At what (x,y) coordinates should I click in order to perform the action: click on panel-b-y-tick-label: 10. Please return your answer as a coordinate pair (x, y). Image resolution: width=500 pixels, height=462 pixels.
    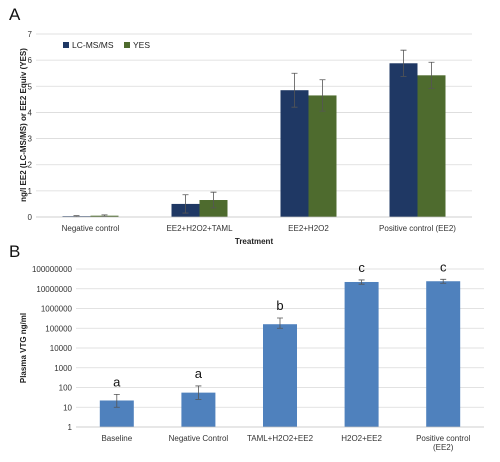
    Looking at the image, I should click on (67, 407).